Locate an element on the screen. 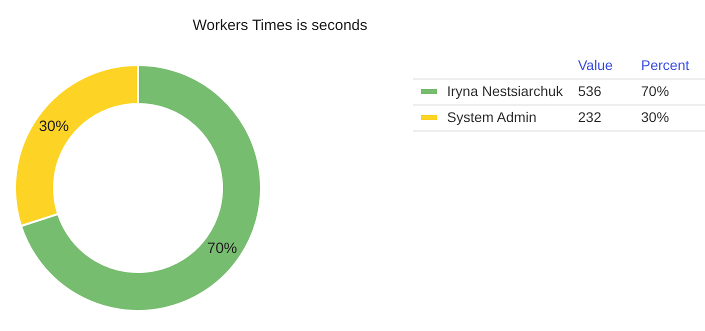 The height and width of the screenshot is (331, 705). text: 70% is located at coordinates (655, 91).